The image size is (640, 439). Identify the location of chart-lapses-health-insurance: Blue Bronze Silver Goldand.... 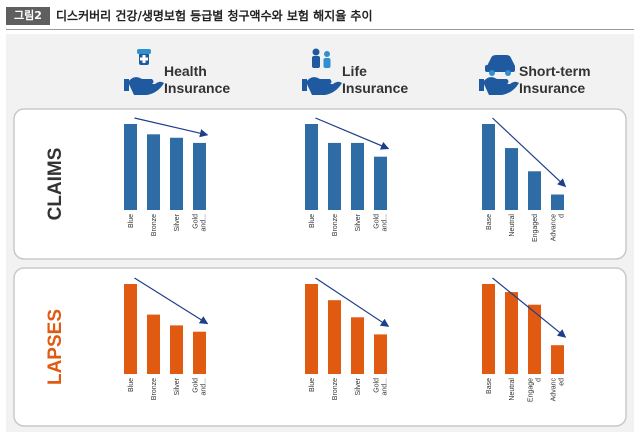
(166, 338).